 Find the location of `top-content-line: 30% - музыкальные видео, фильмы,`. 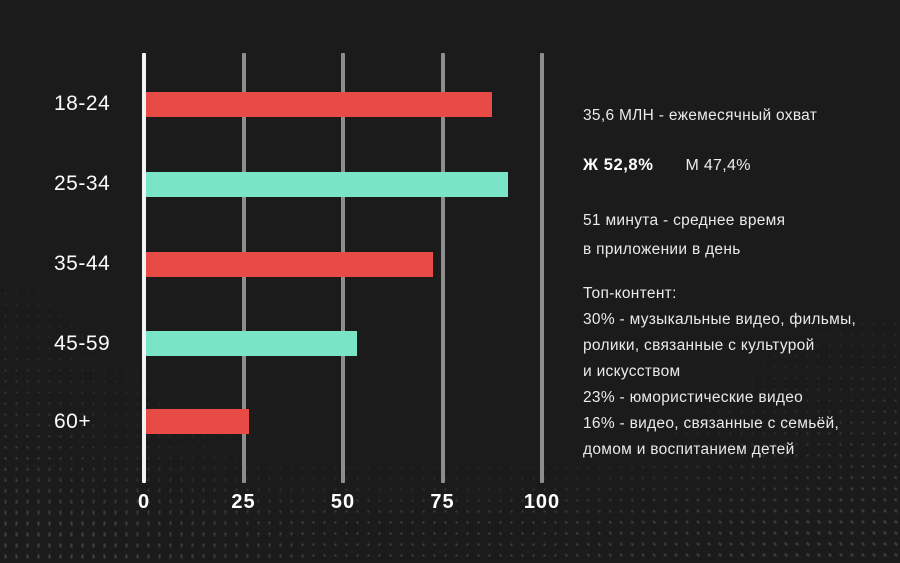

top-content-line: 30% - музыкальные видео, фильмы, is located at coordinates (720, 319).